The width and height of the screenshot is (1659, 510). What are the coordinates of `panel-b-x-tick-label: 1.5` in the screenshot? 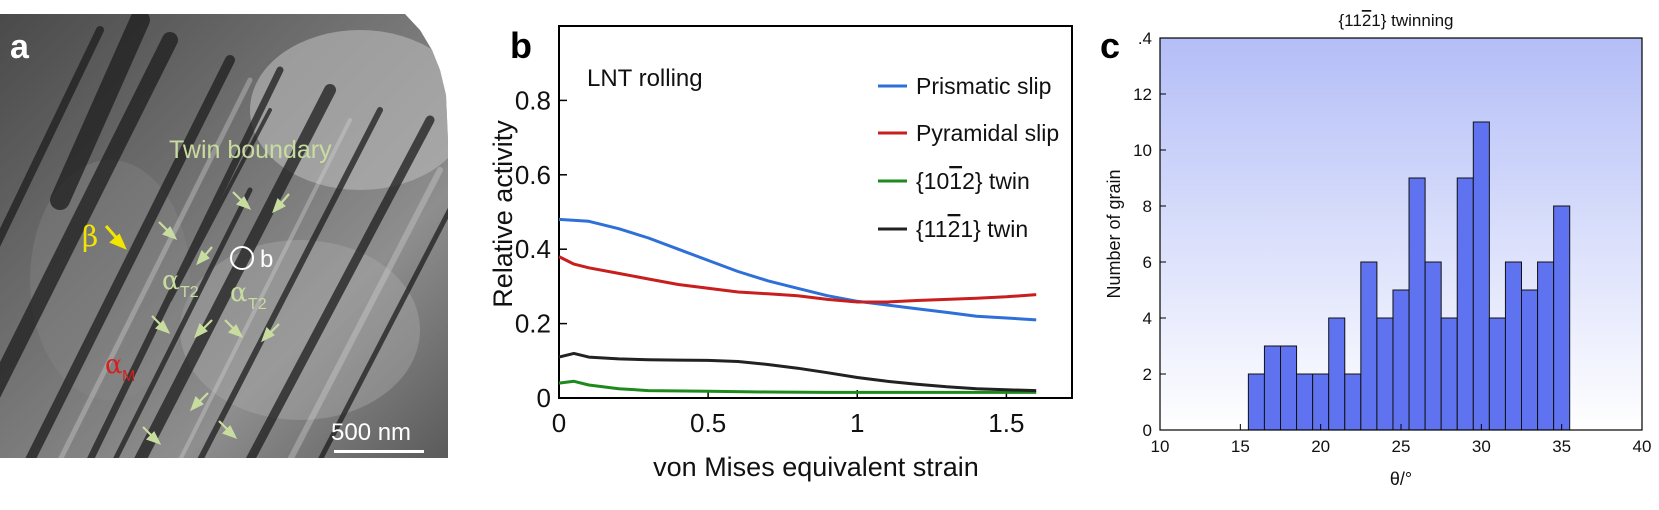 It's located at (1006, 423).